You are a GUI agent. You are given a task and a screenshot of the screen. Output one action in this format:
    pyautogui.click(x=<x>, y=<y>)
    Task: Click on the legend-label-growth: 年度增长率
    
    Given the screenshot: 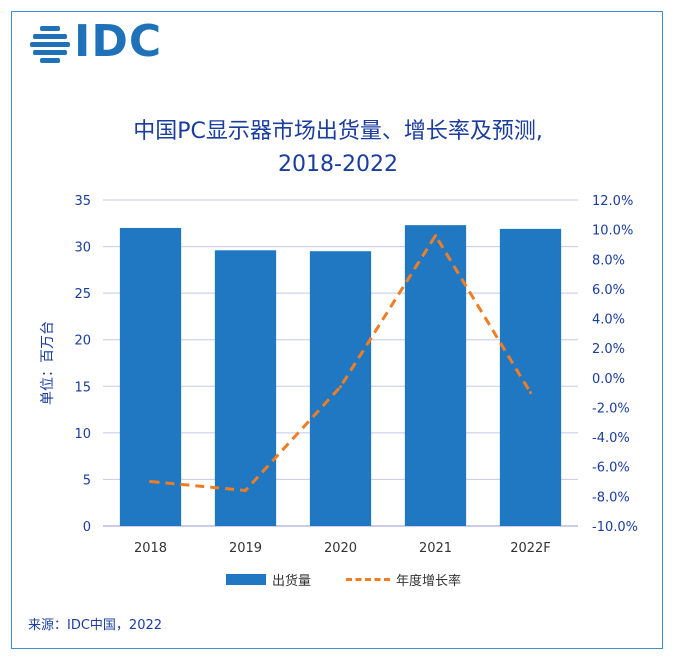 What is the action you would take?
    pyautogui.click(x=429, y=581)
    